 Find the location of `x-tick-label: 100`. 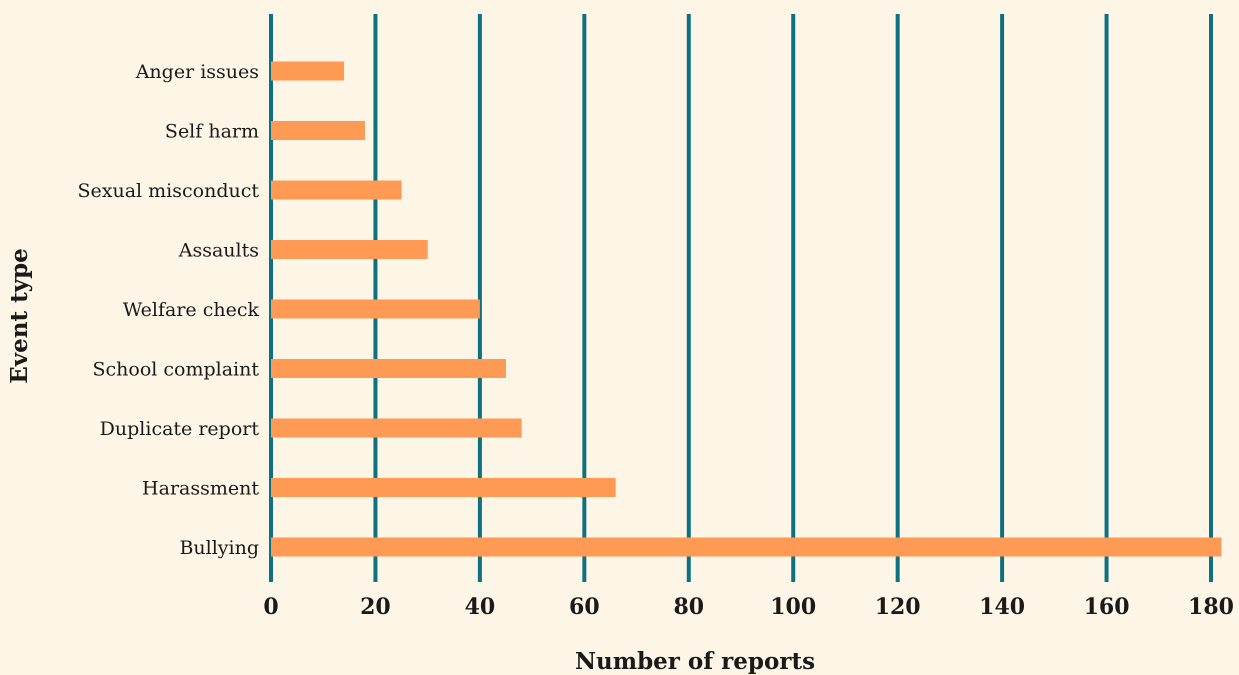

x-tick-label: 100 is located at coordinates (793, 607).